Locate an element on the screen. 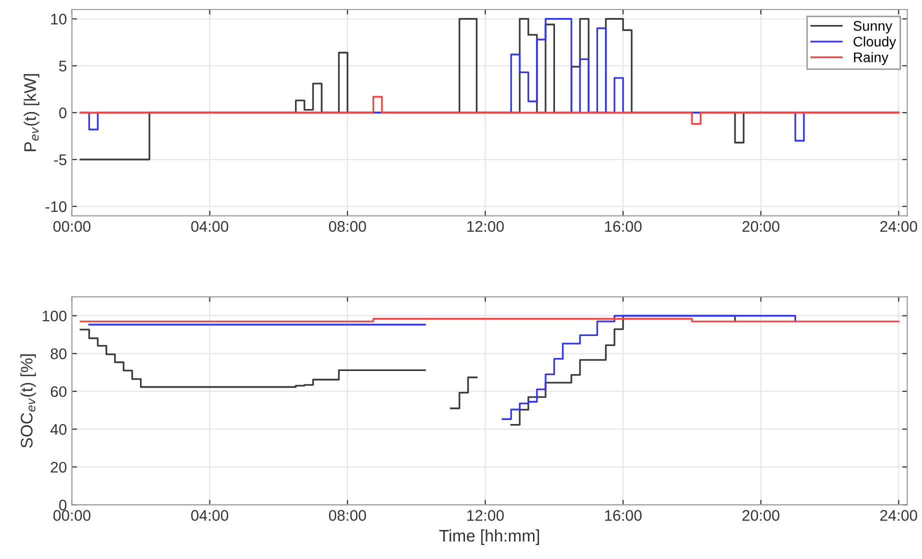  y-tick-label: 20 is located at coordinates (58, 467).